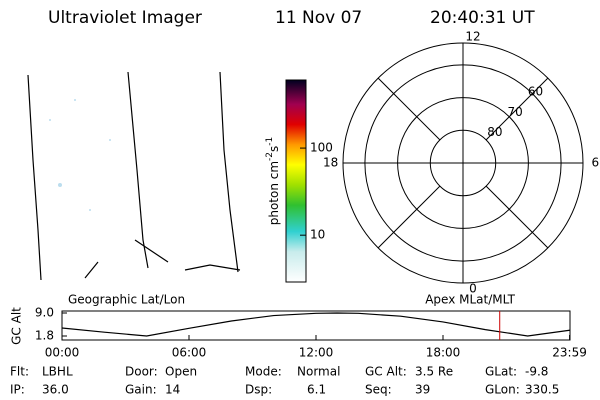 The image size is (600, 400). I want to click on alt-line, so click(315, 324).